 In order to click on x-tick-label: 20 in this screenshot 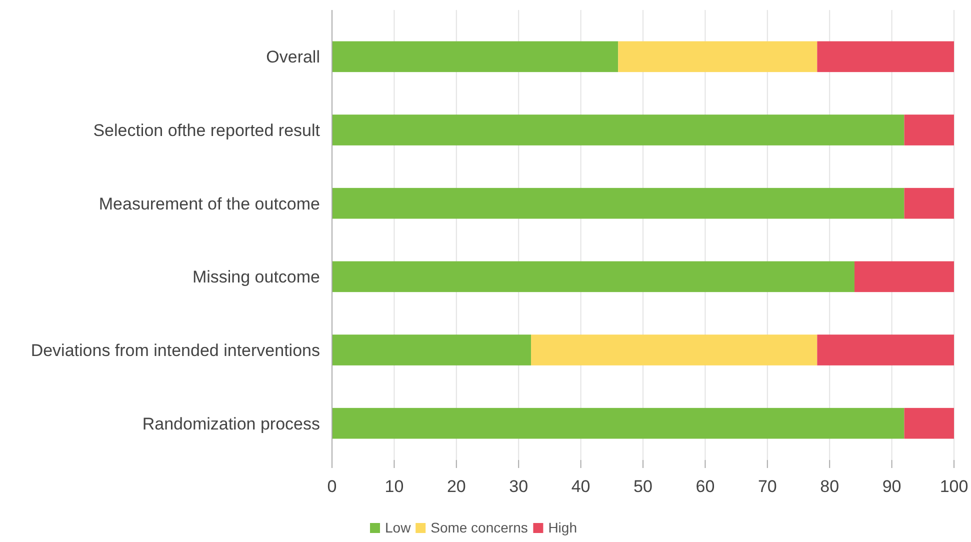, I will do `click(456, 486)`.